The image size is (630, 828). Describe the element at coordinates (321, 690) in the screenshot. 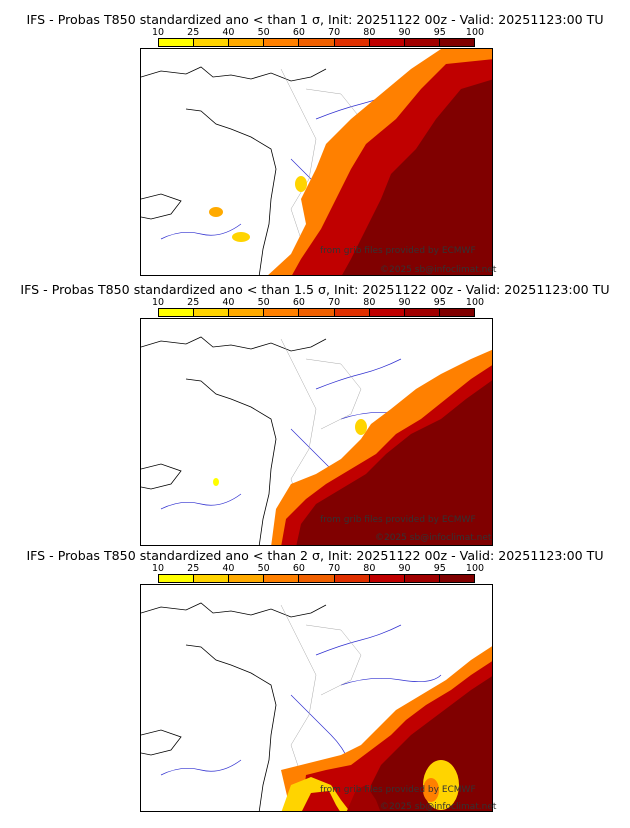

I see `borders` at that location.